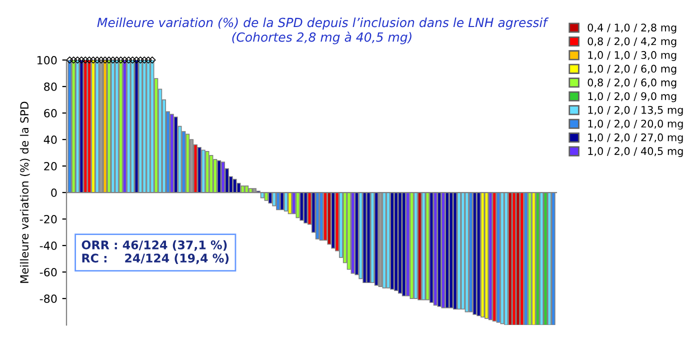  I want to click on legend-label: 1,0 / 2,0 / 20,0 mg, so click(635, 125).